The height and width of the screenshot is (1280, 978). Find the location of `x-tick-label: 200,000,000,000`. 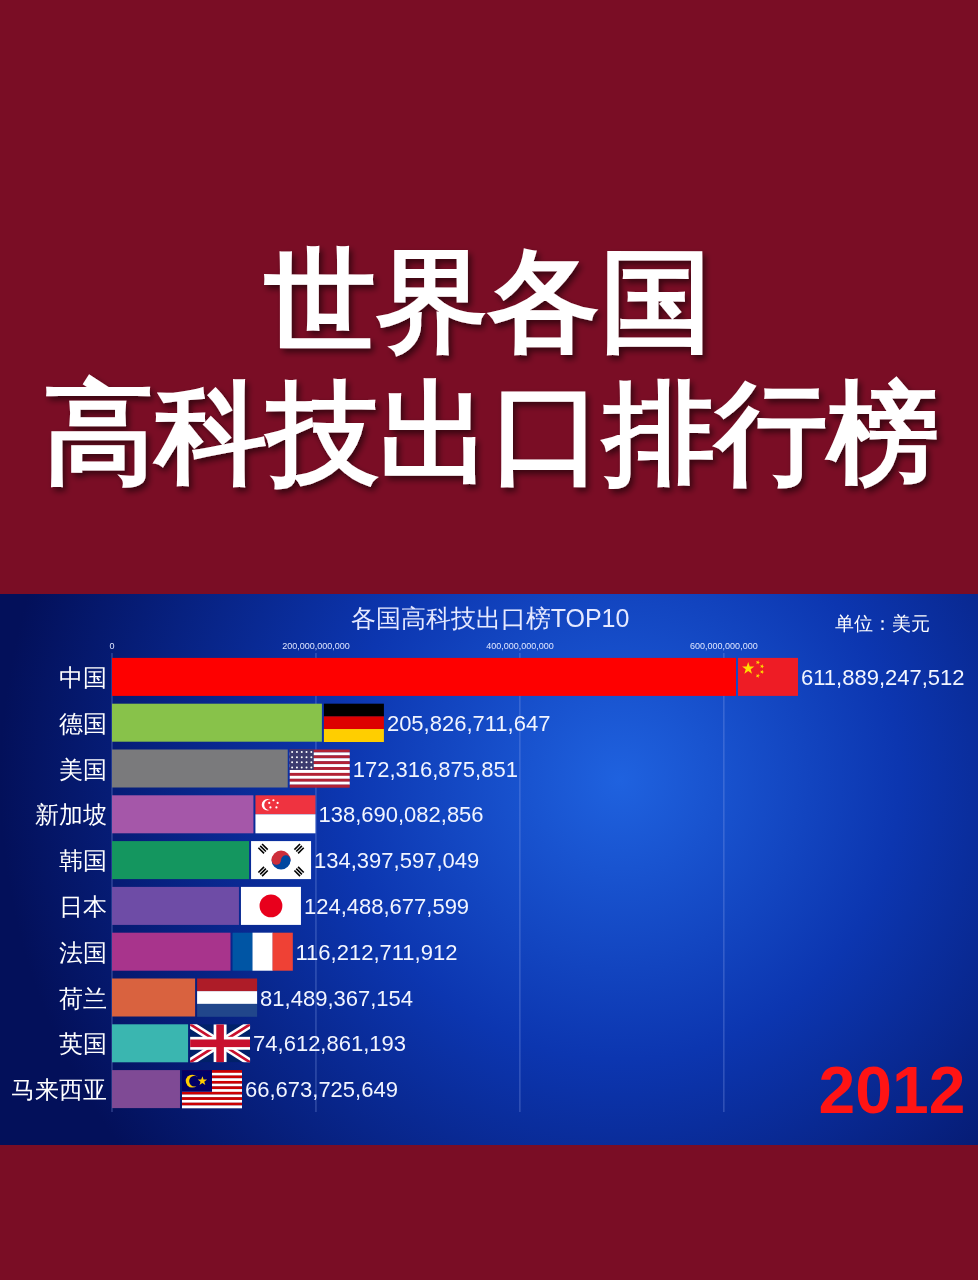

x-tick-label: 200,000,000,000 is located at coordinates (316, 646).